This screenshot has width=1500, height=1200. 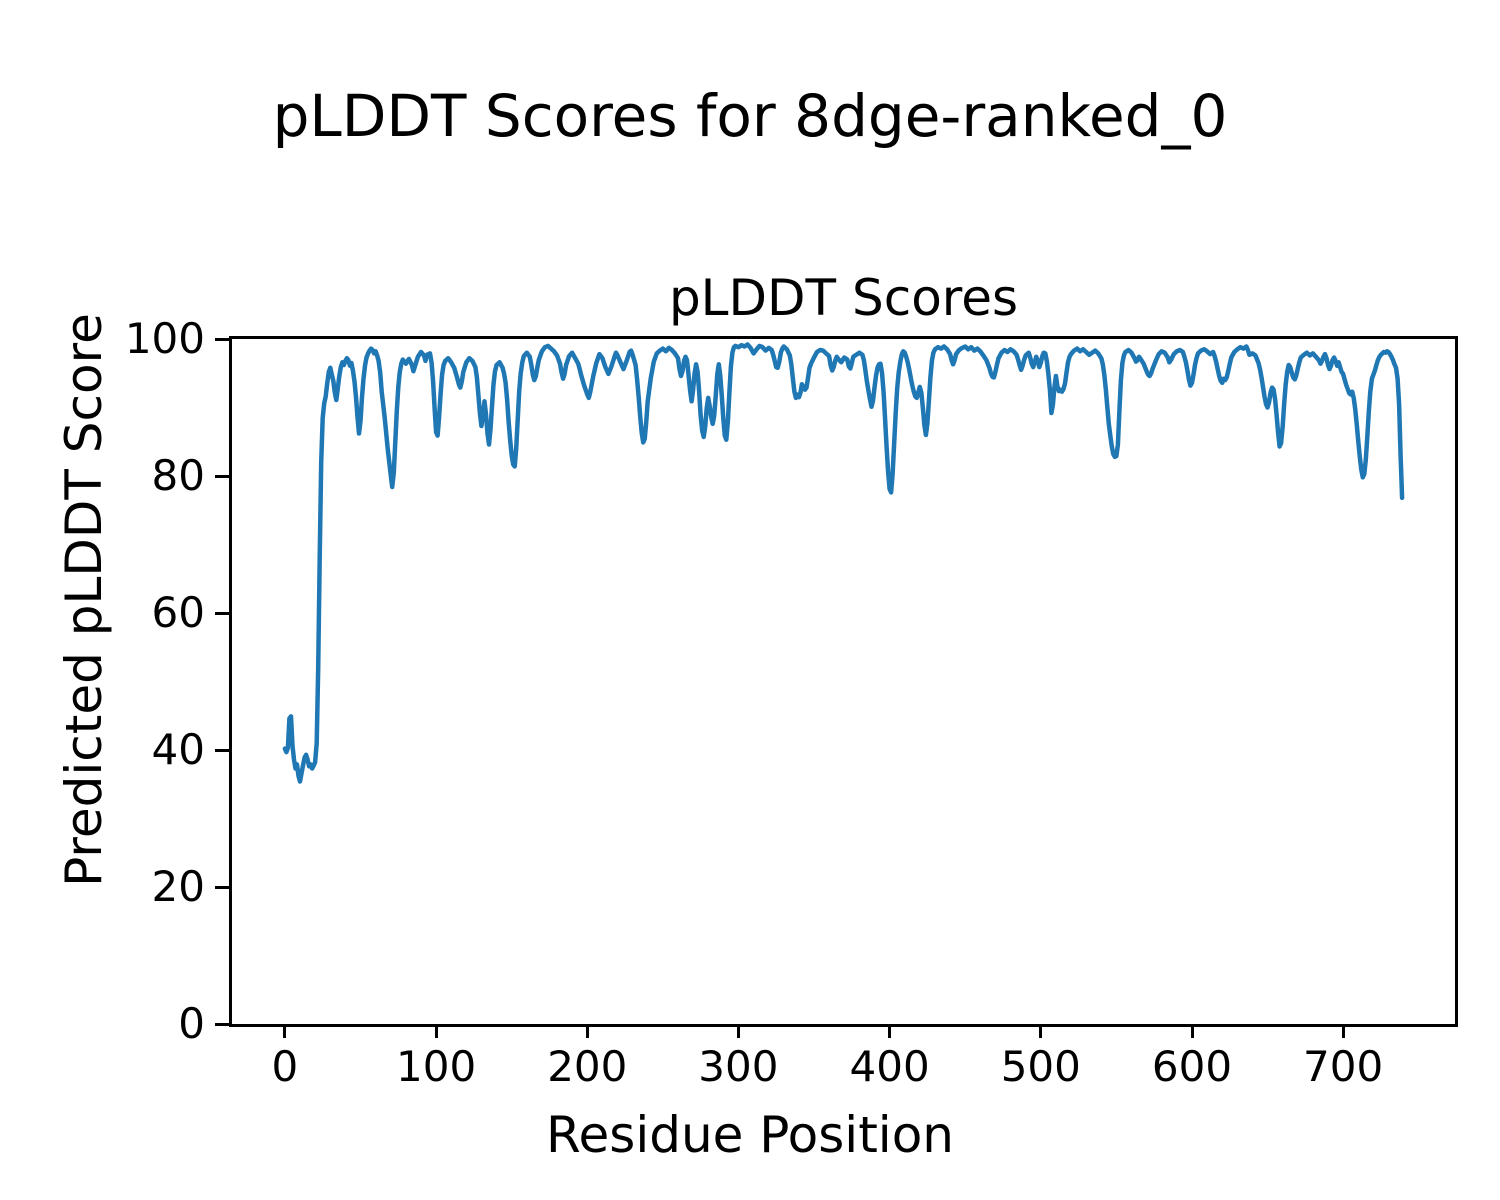 I want to click on y-axis-label: Predicted pLDDT Score, so click(x=84, y=600).